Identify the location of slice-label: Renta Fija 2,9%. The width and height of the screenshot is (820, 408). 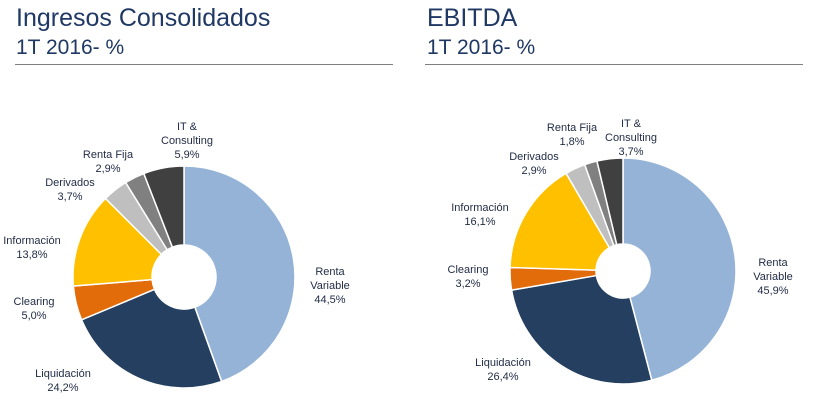
(108, 162).